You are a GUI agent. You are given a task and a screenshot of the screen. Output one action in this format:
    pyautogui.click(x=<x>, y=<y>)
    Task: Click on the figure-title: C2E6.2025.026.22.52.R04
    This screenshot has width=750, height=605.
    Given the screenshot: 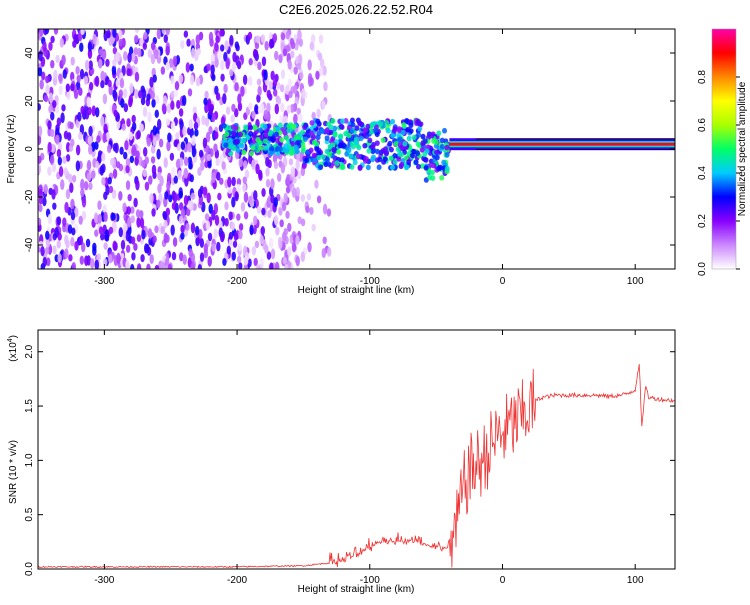 What is the action you would take?
    pyautogui.click(x=356, y=9)
    